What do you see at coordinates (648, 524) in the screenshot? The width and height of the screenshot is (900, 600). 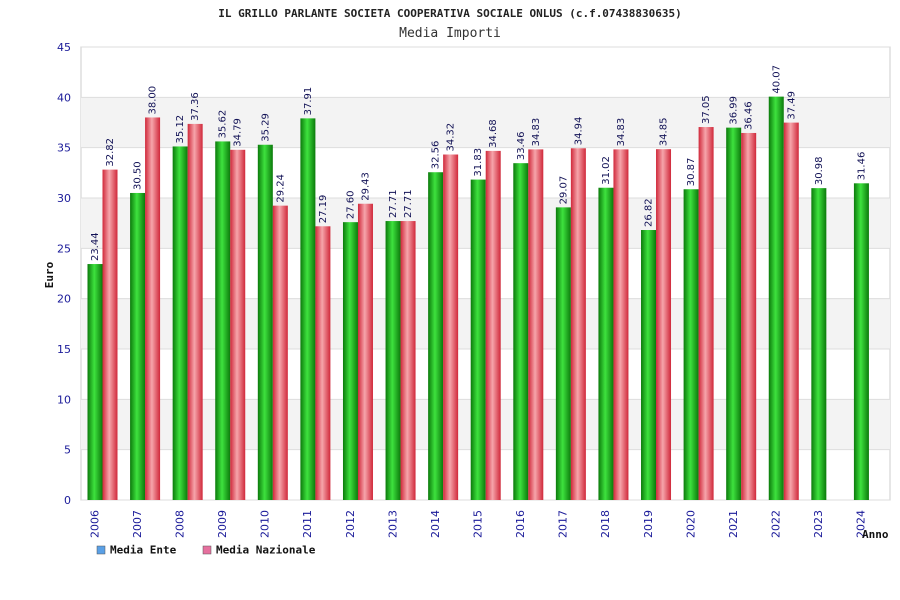 I see `x-tick-label: 2019` at bounding box center [648, 524].